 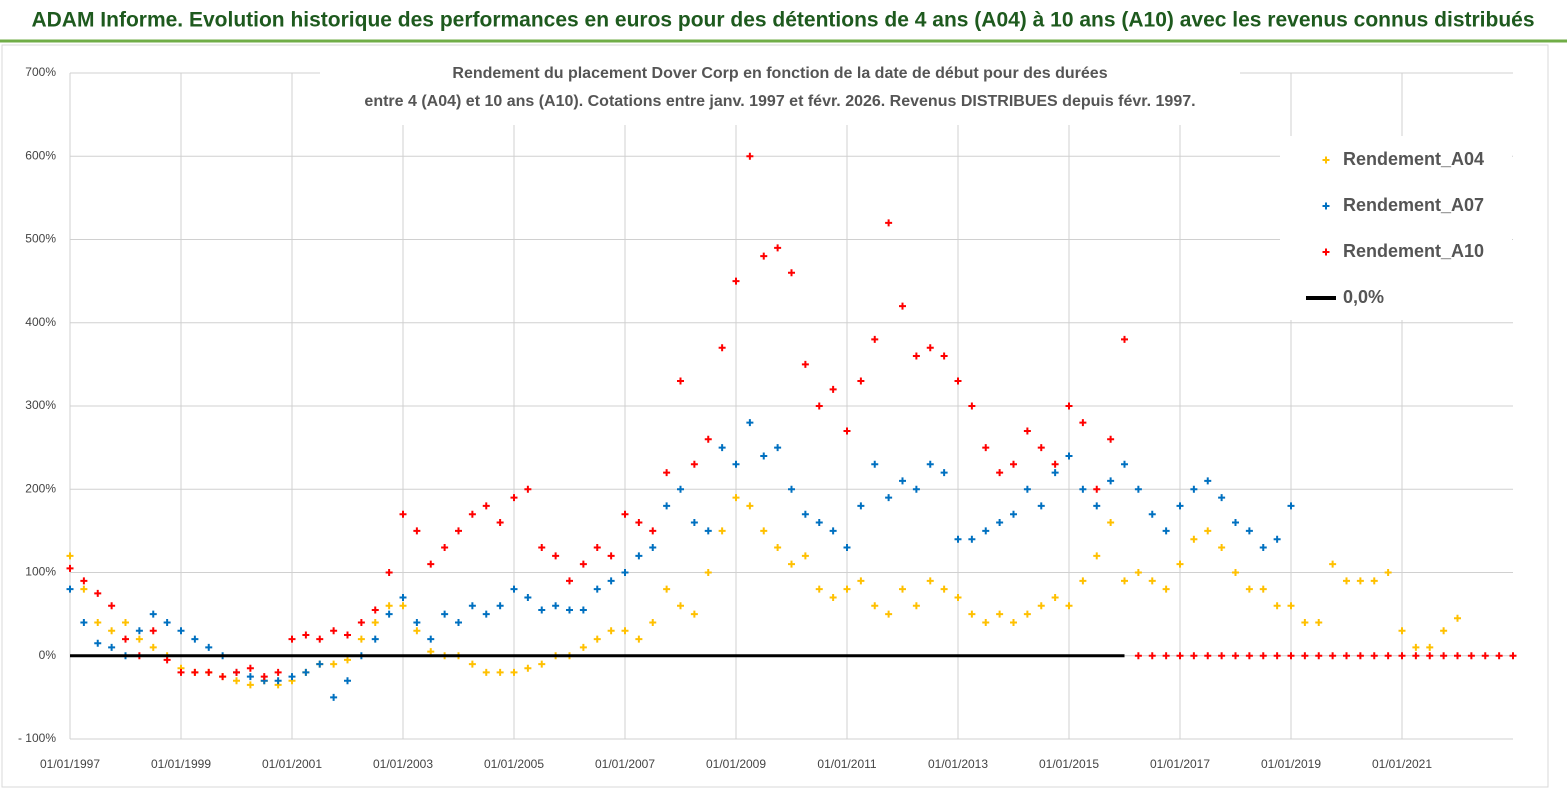 I want to click on y-tick-label: 700%, so click(x=40, y=72).